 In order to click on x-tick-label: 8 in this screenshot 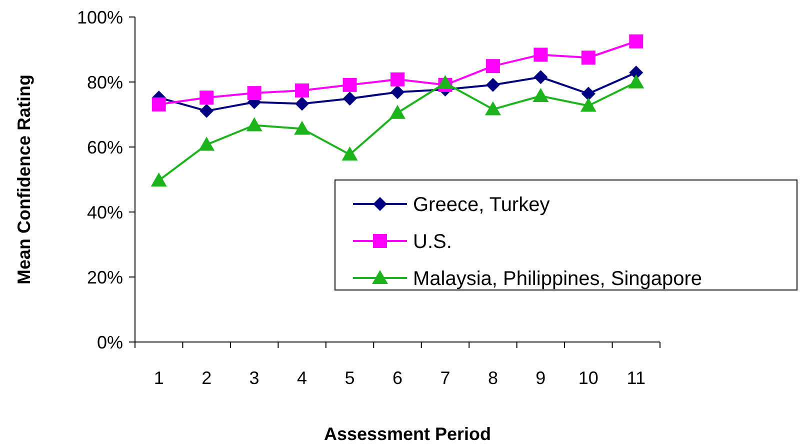, I will do `click(493, 378)`.